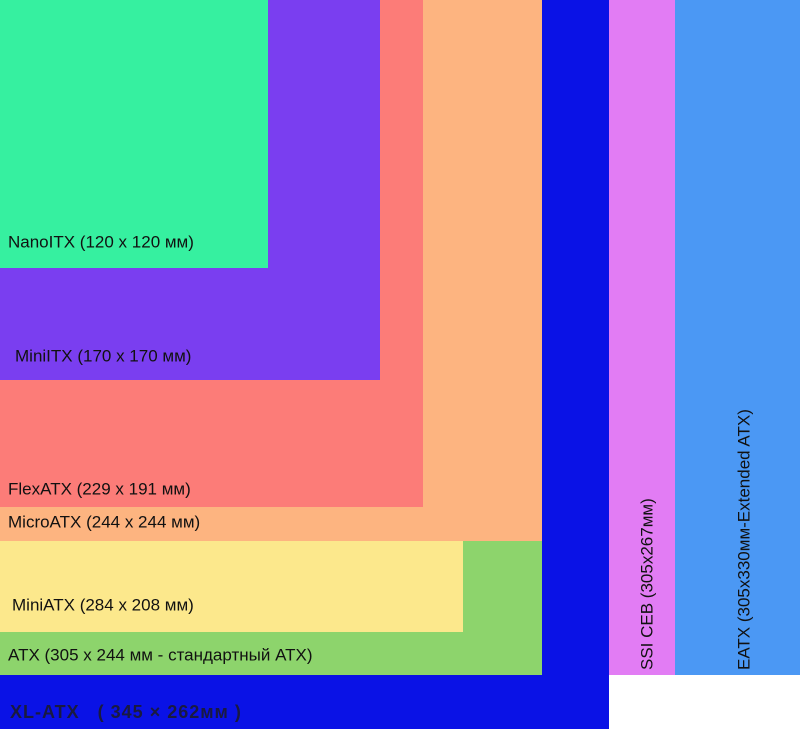  What do you see at coordinates (642, 337) in the screenshot?
I see `ssi-ceb-area` at bounding box center [642, 337].